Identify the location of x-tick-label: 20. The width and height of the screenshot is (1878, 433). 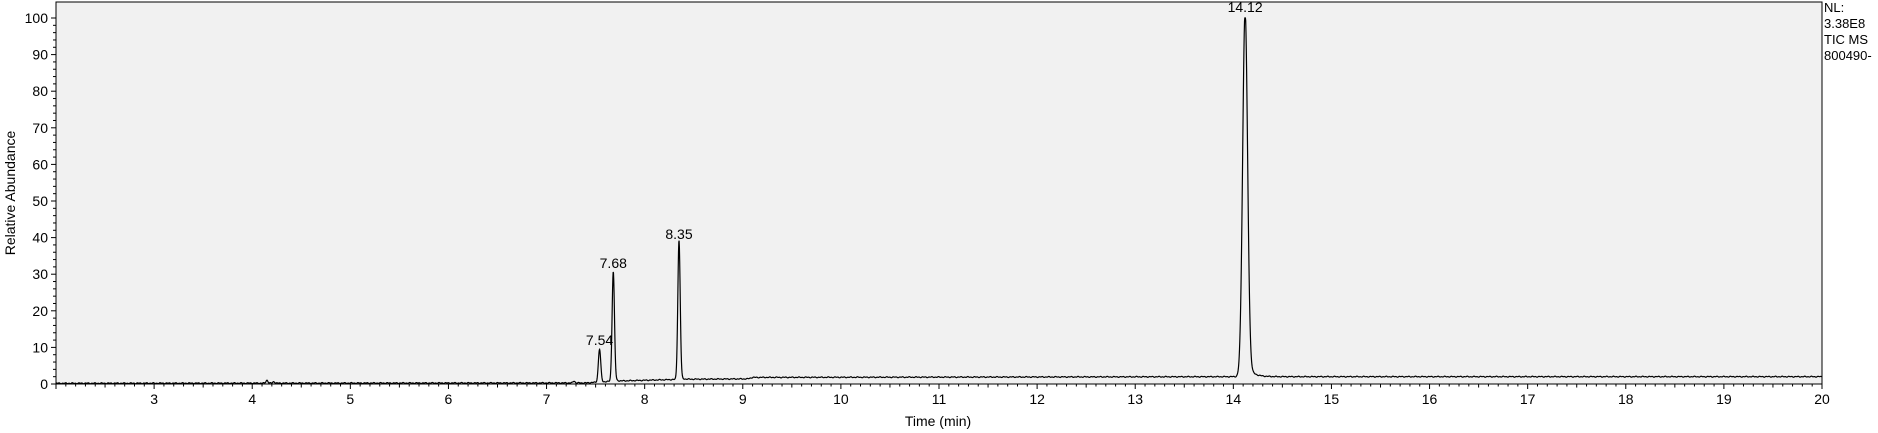
(1822, 399).